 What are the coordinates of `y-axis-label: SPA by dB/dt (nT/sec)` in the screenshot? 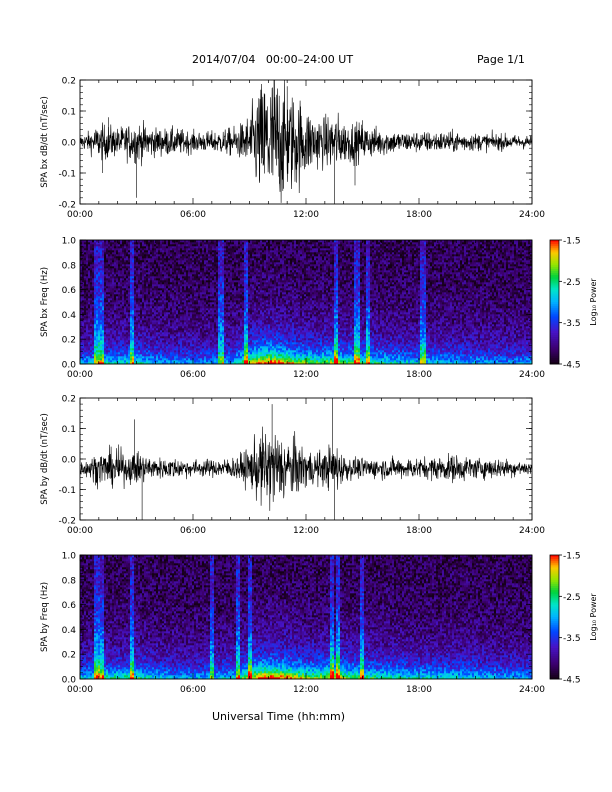 It's located at (45, 459).